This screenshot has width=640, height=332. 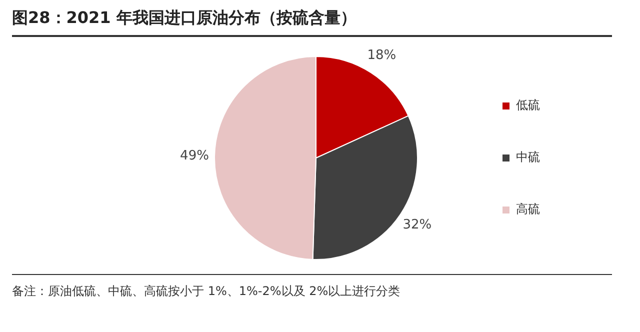 I want to click on text: 备注：原油低硫、中硫、高硫按小于 1%、1%-2%以及 2%以上进行分类, so click(x=312, y=287).